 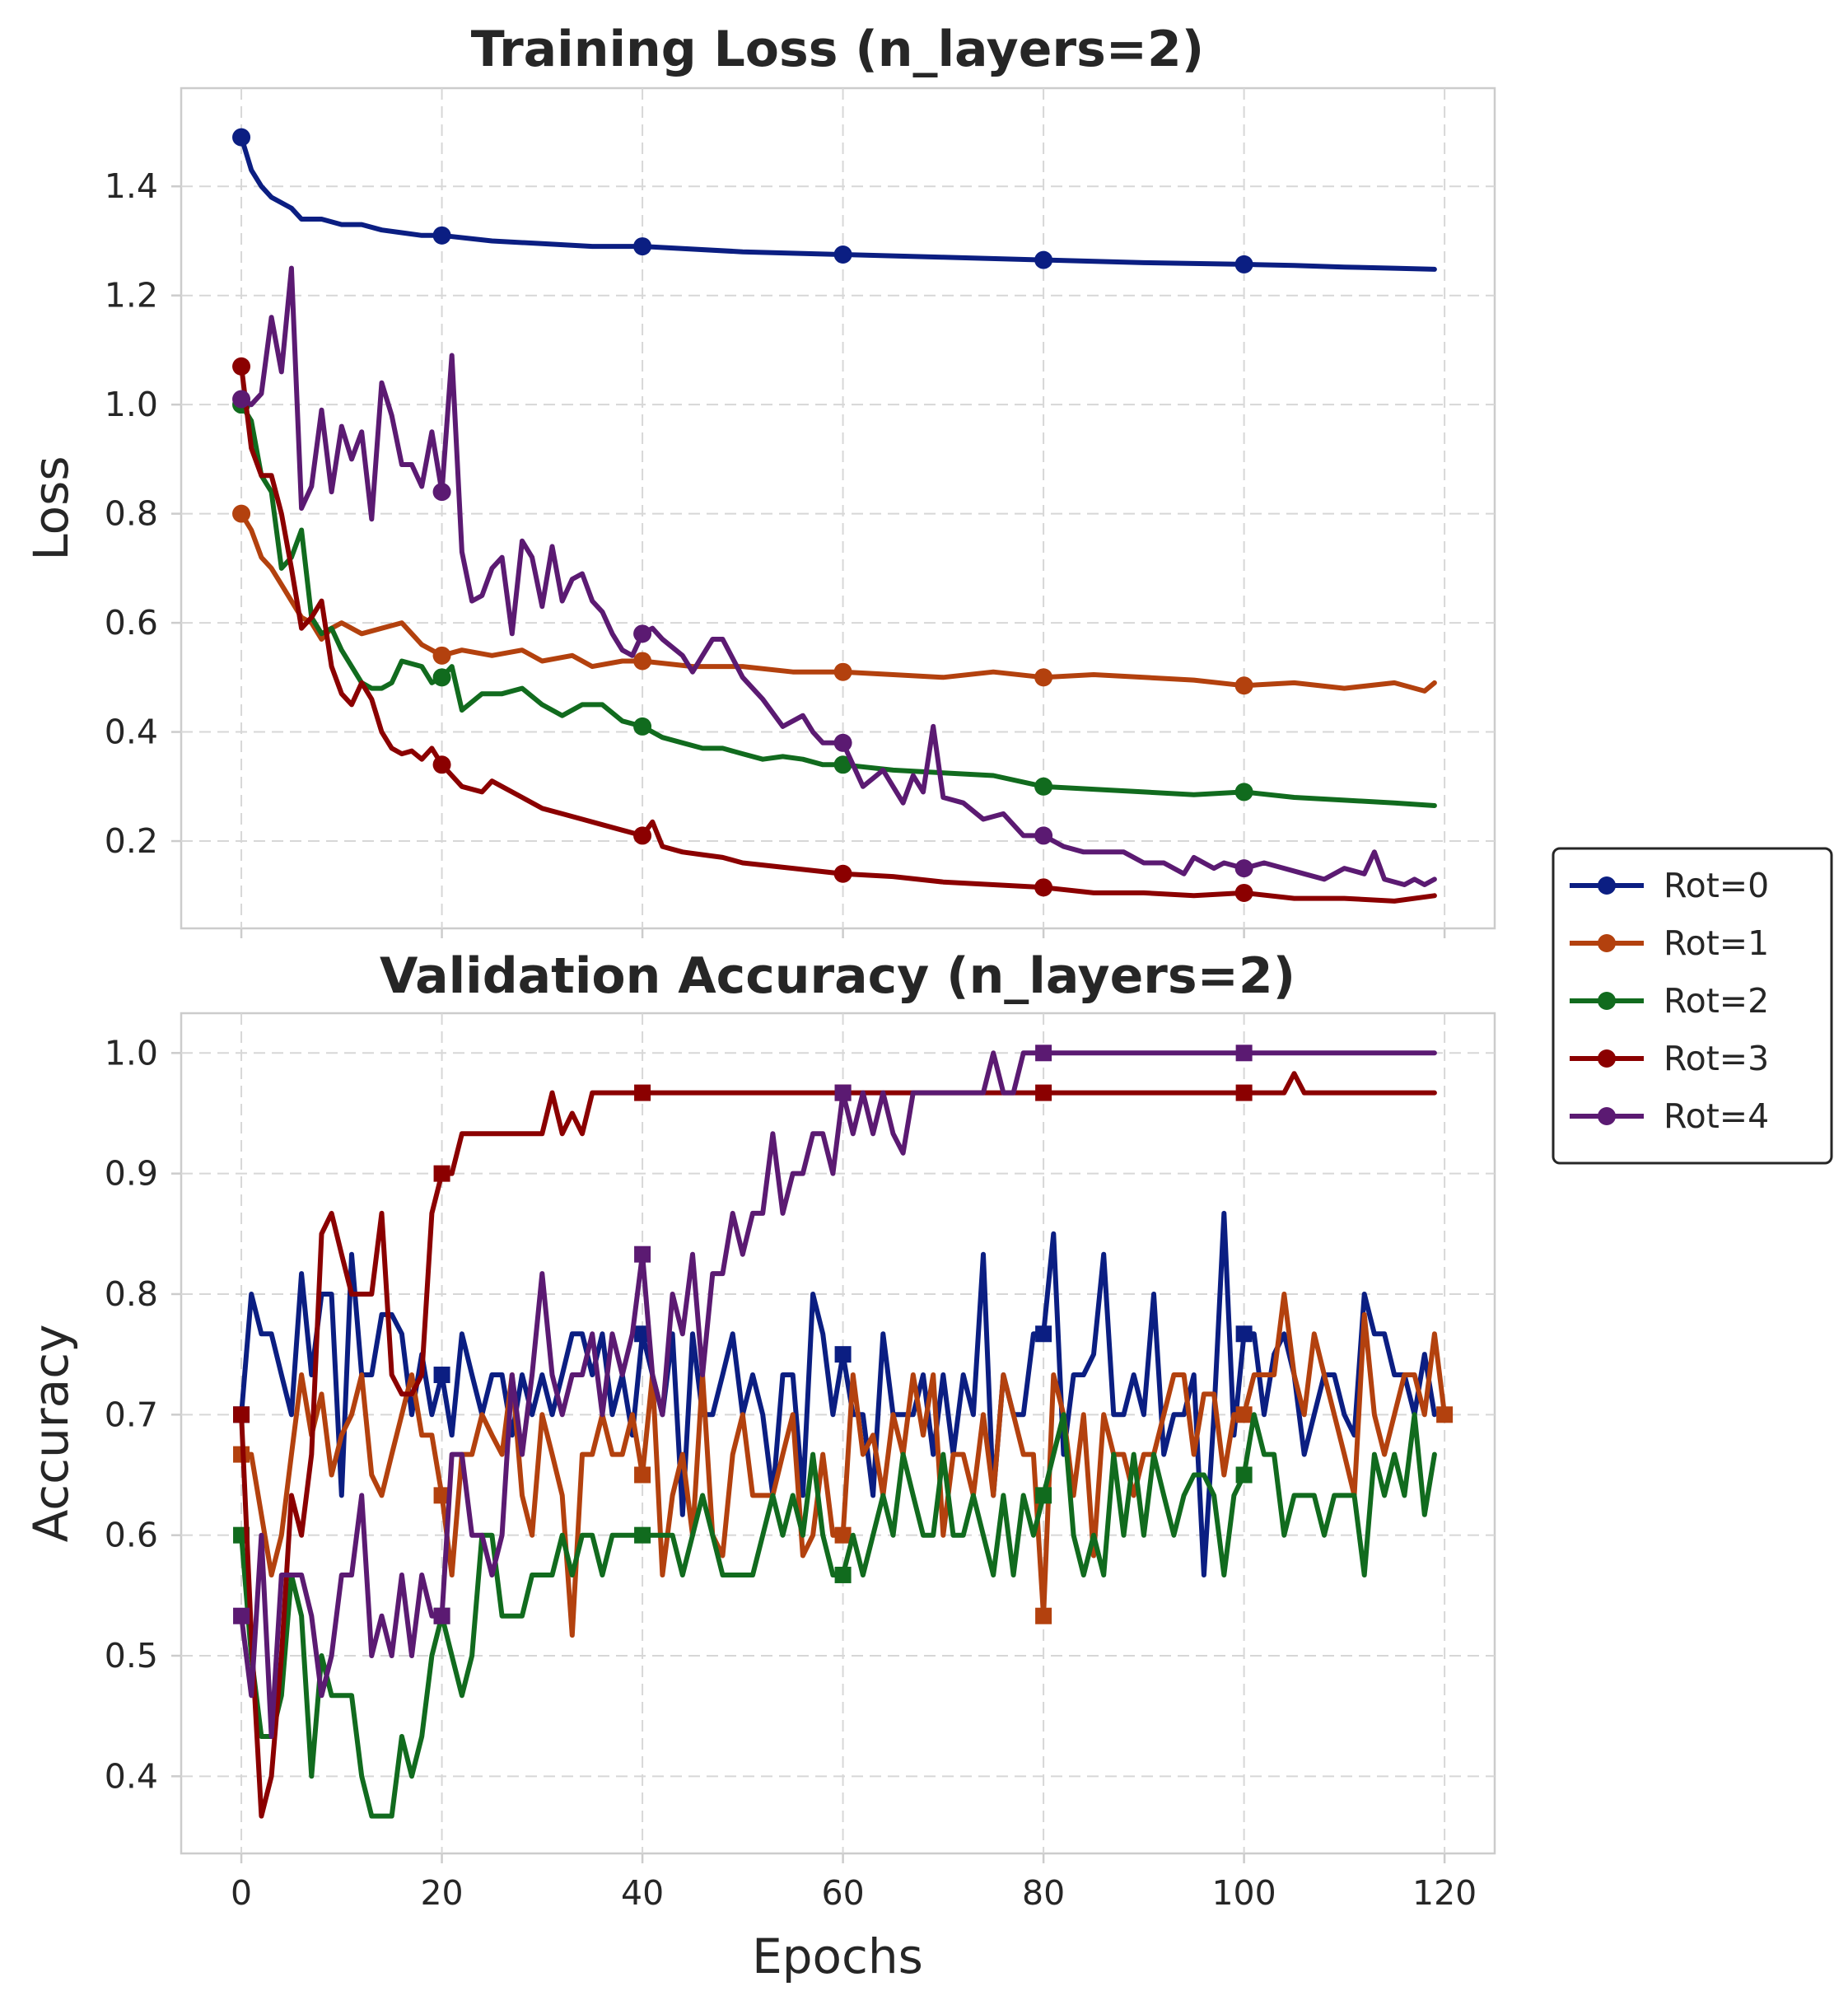 I want to click on training-loss-y-tick-label: 1.2, so click(x=131, y=295).